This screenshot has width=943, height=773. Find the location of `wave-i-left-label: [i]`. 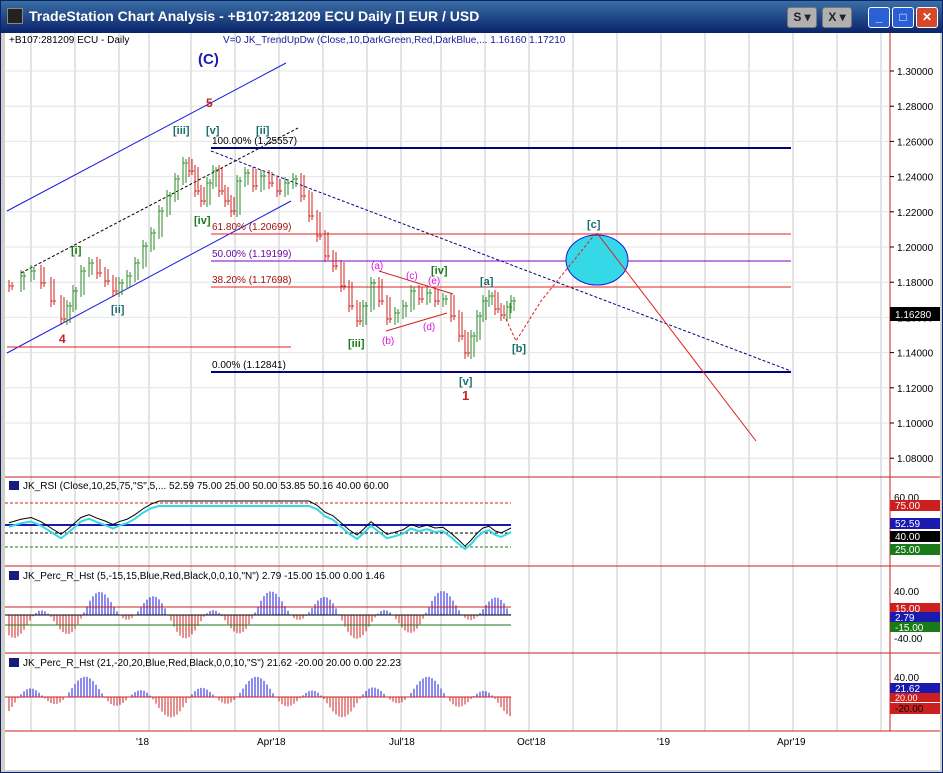

wave-i-left-label: [i] is located at coordinates (76, 251).